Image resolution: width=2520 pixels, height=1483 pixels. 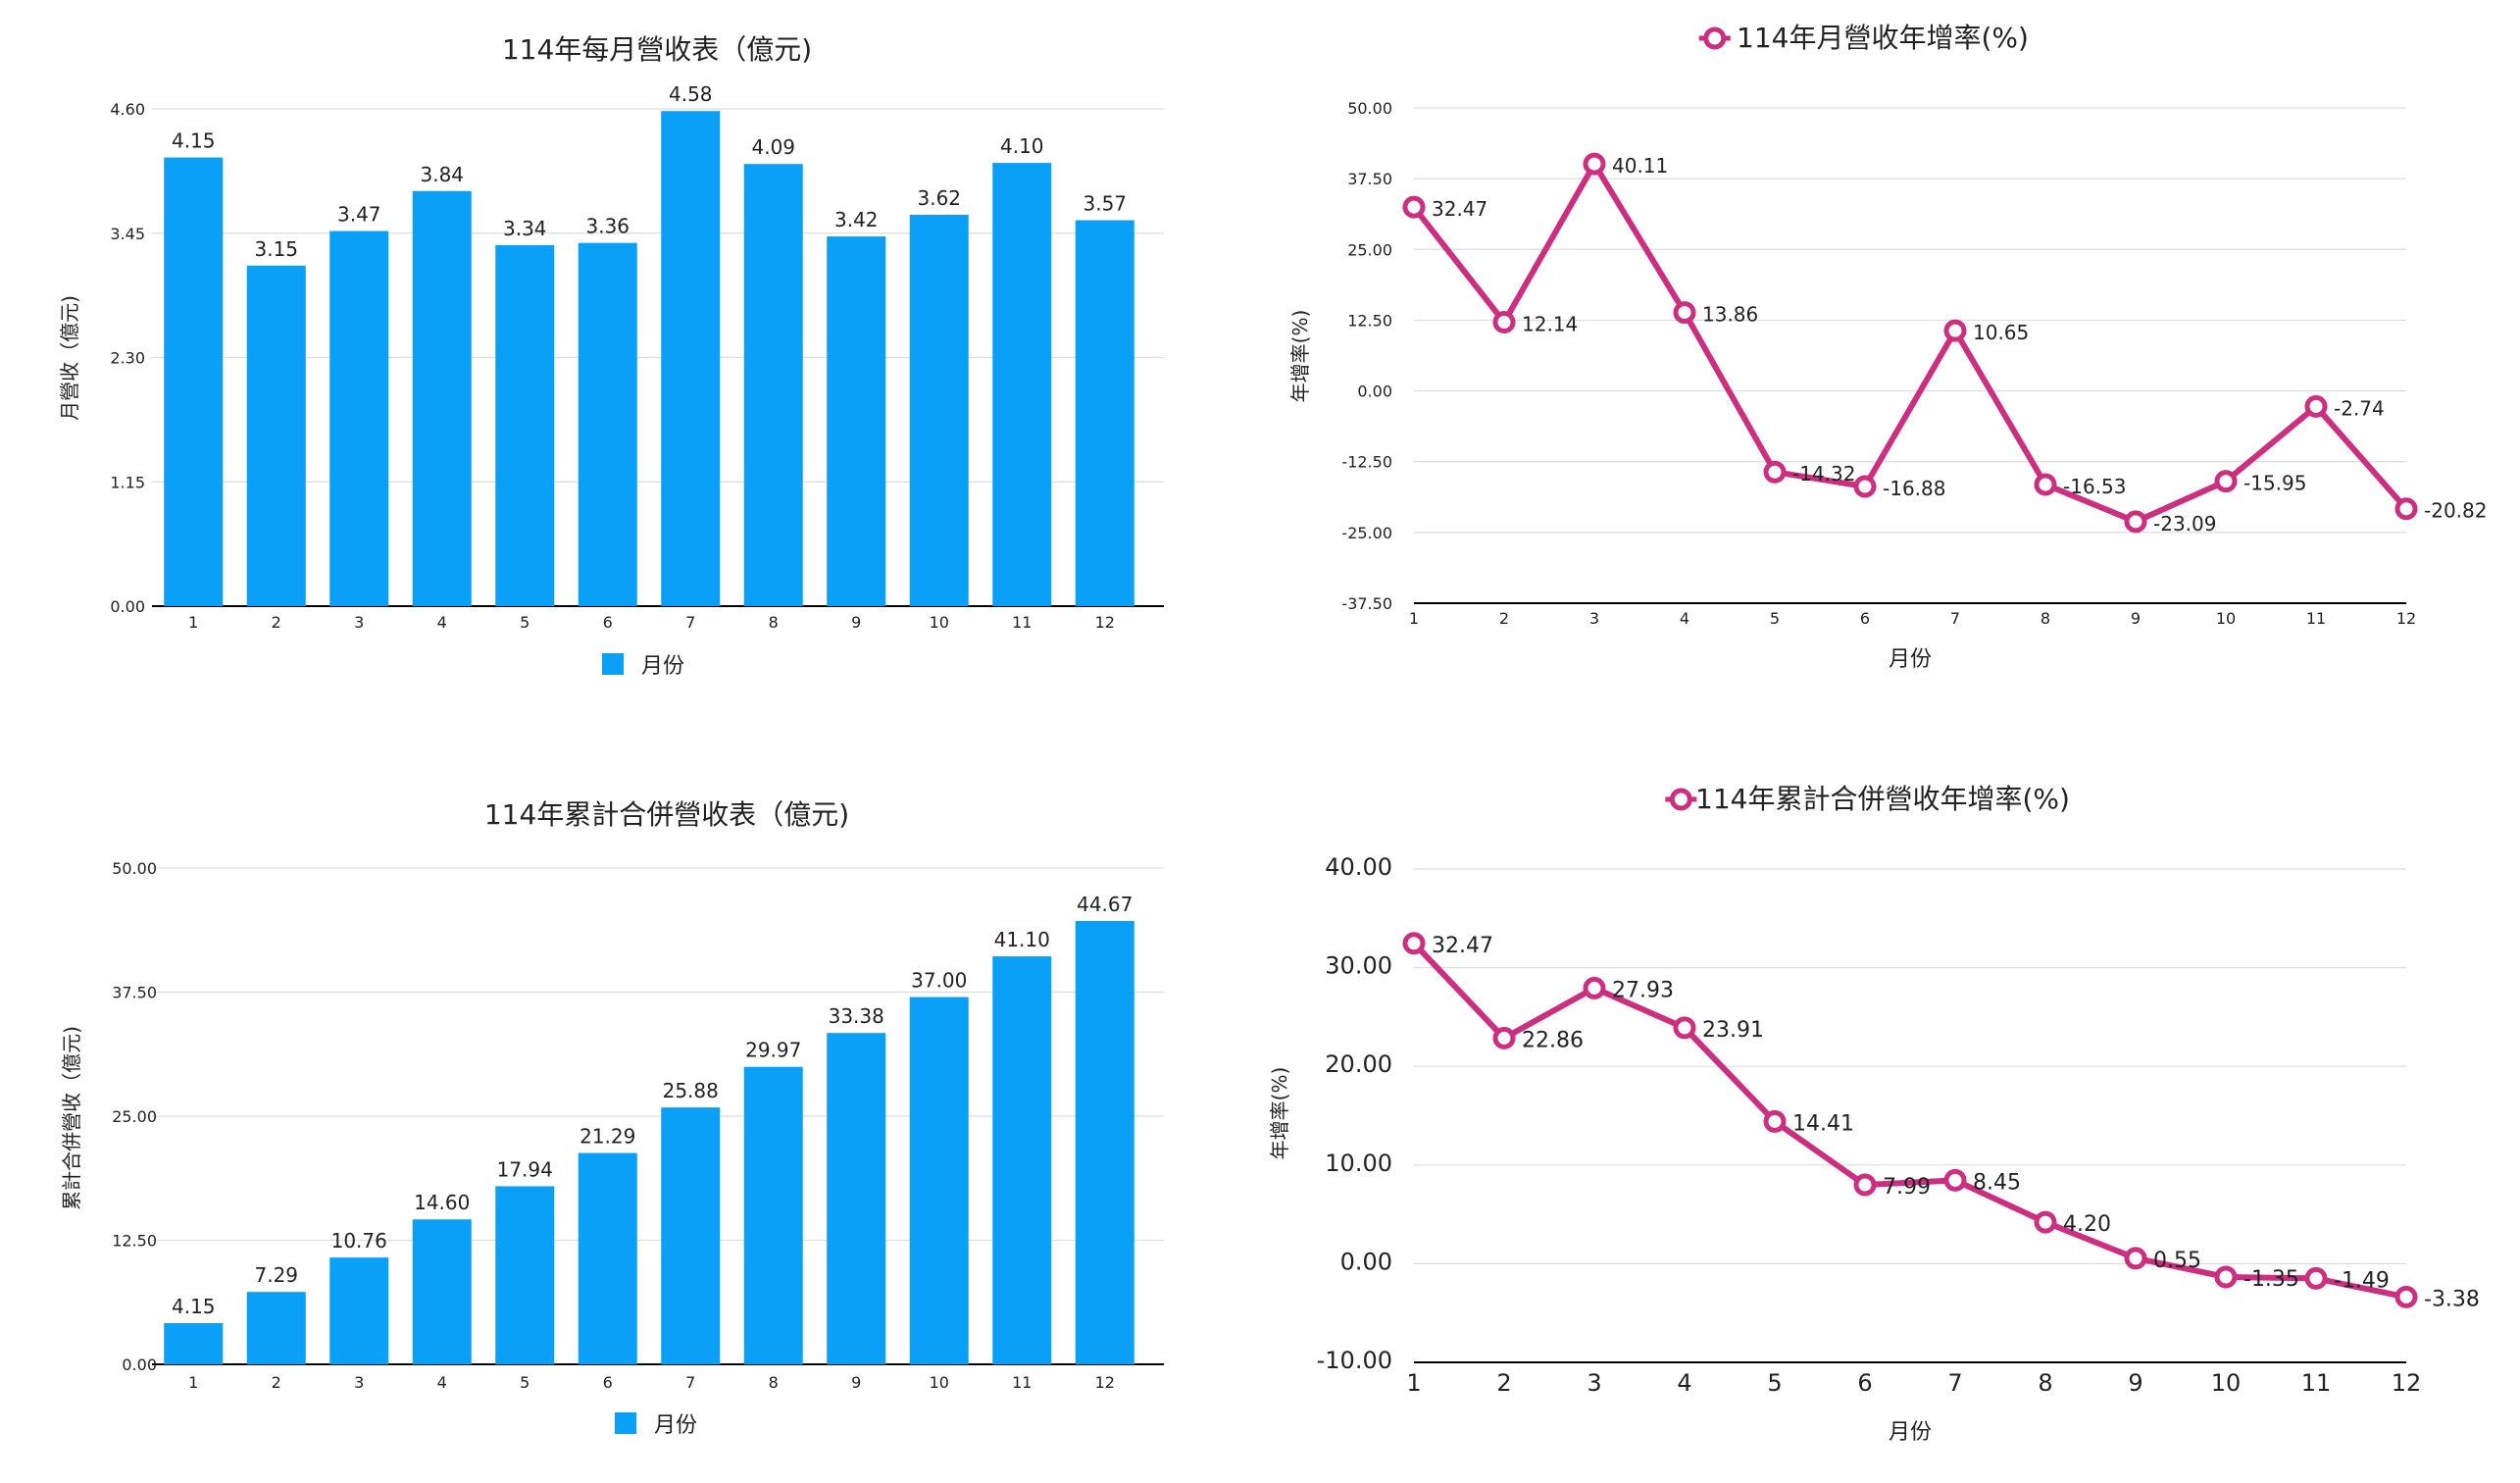 What do you see at coordinates (359, 1241) in the screenshot?
I see `bar-value-label: 10.76` at bounding box center [359, 1241].